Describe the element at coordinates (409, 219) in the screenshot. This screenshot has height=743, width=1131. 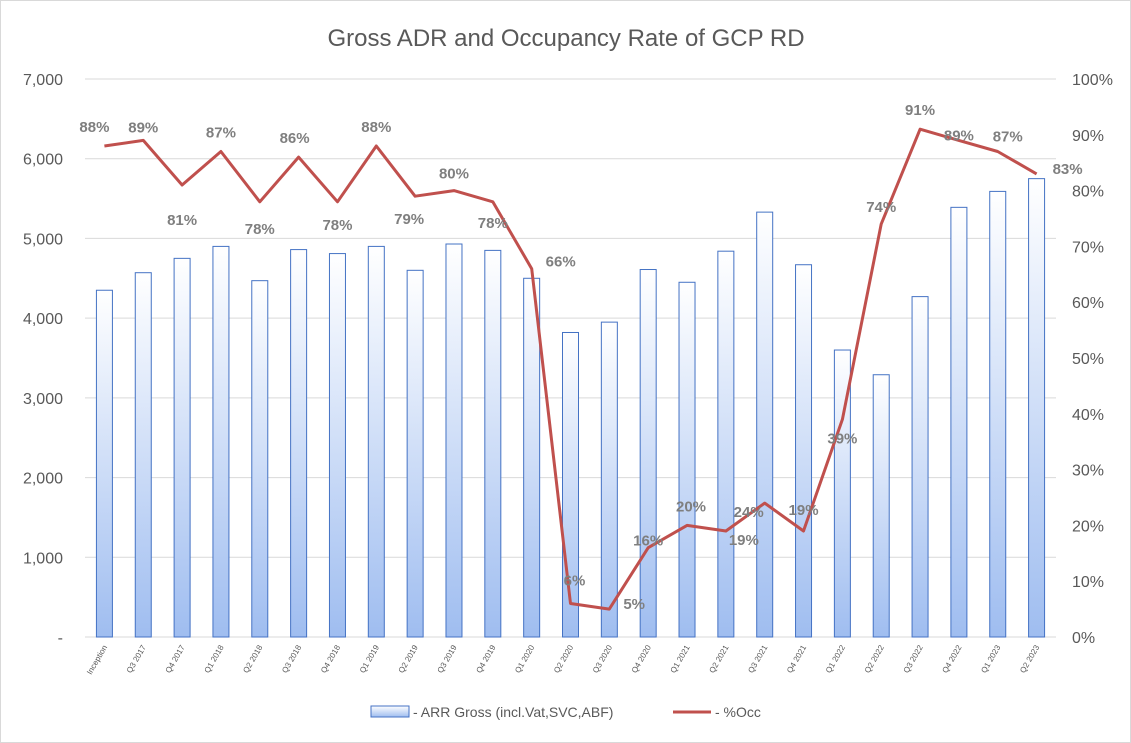
I see `occupancy-data-label: 79%` at that location.